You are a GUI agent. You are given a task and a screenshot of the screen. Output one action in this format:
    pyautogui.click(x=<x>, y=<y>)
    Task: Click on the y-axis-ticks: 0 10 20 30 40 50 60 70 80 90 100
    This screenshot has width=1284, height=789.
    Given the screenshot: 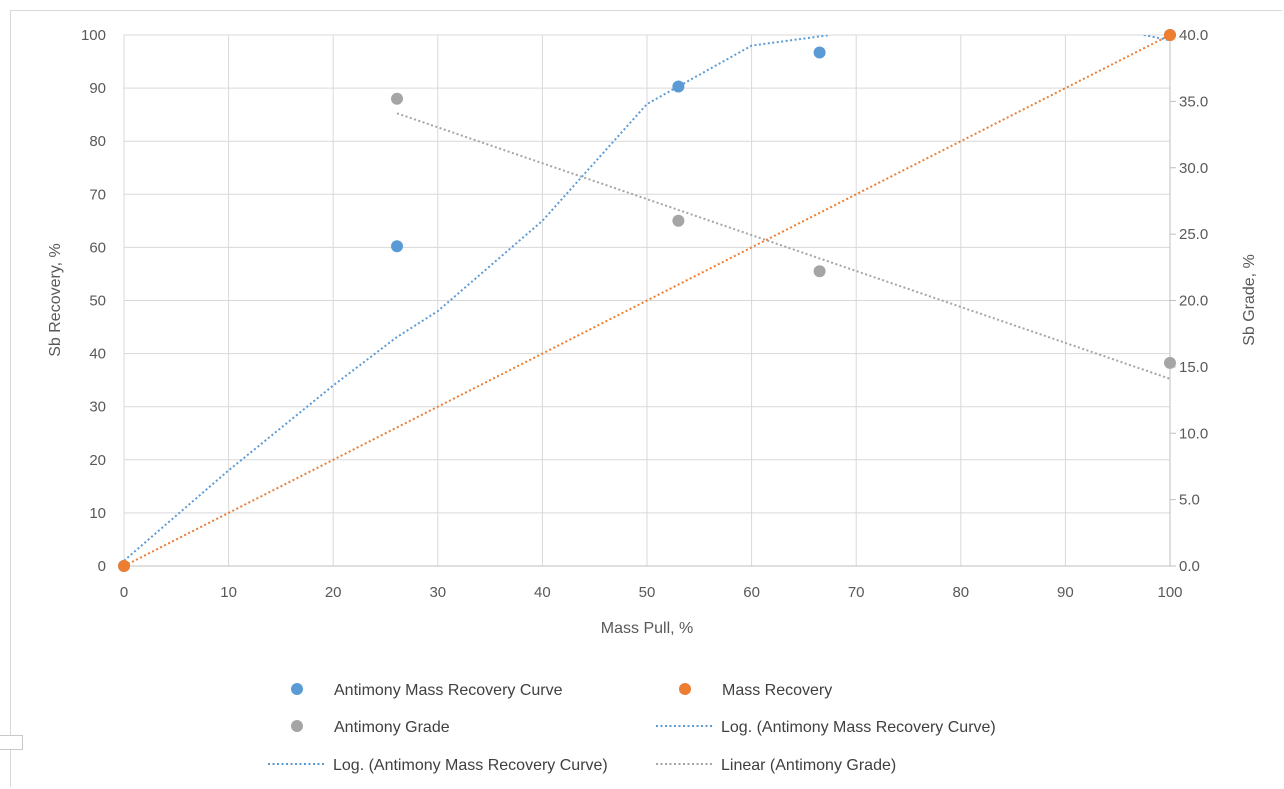 What is the action you would take?
    pyautogui.click(x=93, y=301)
    